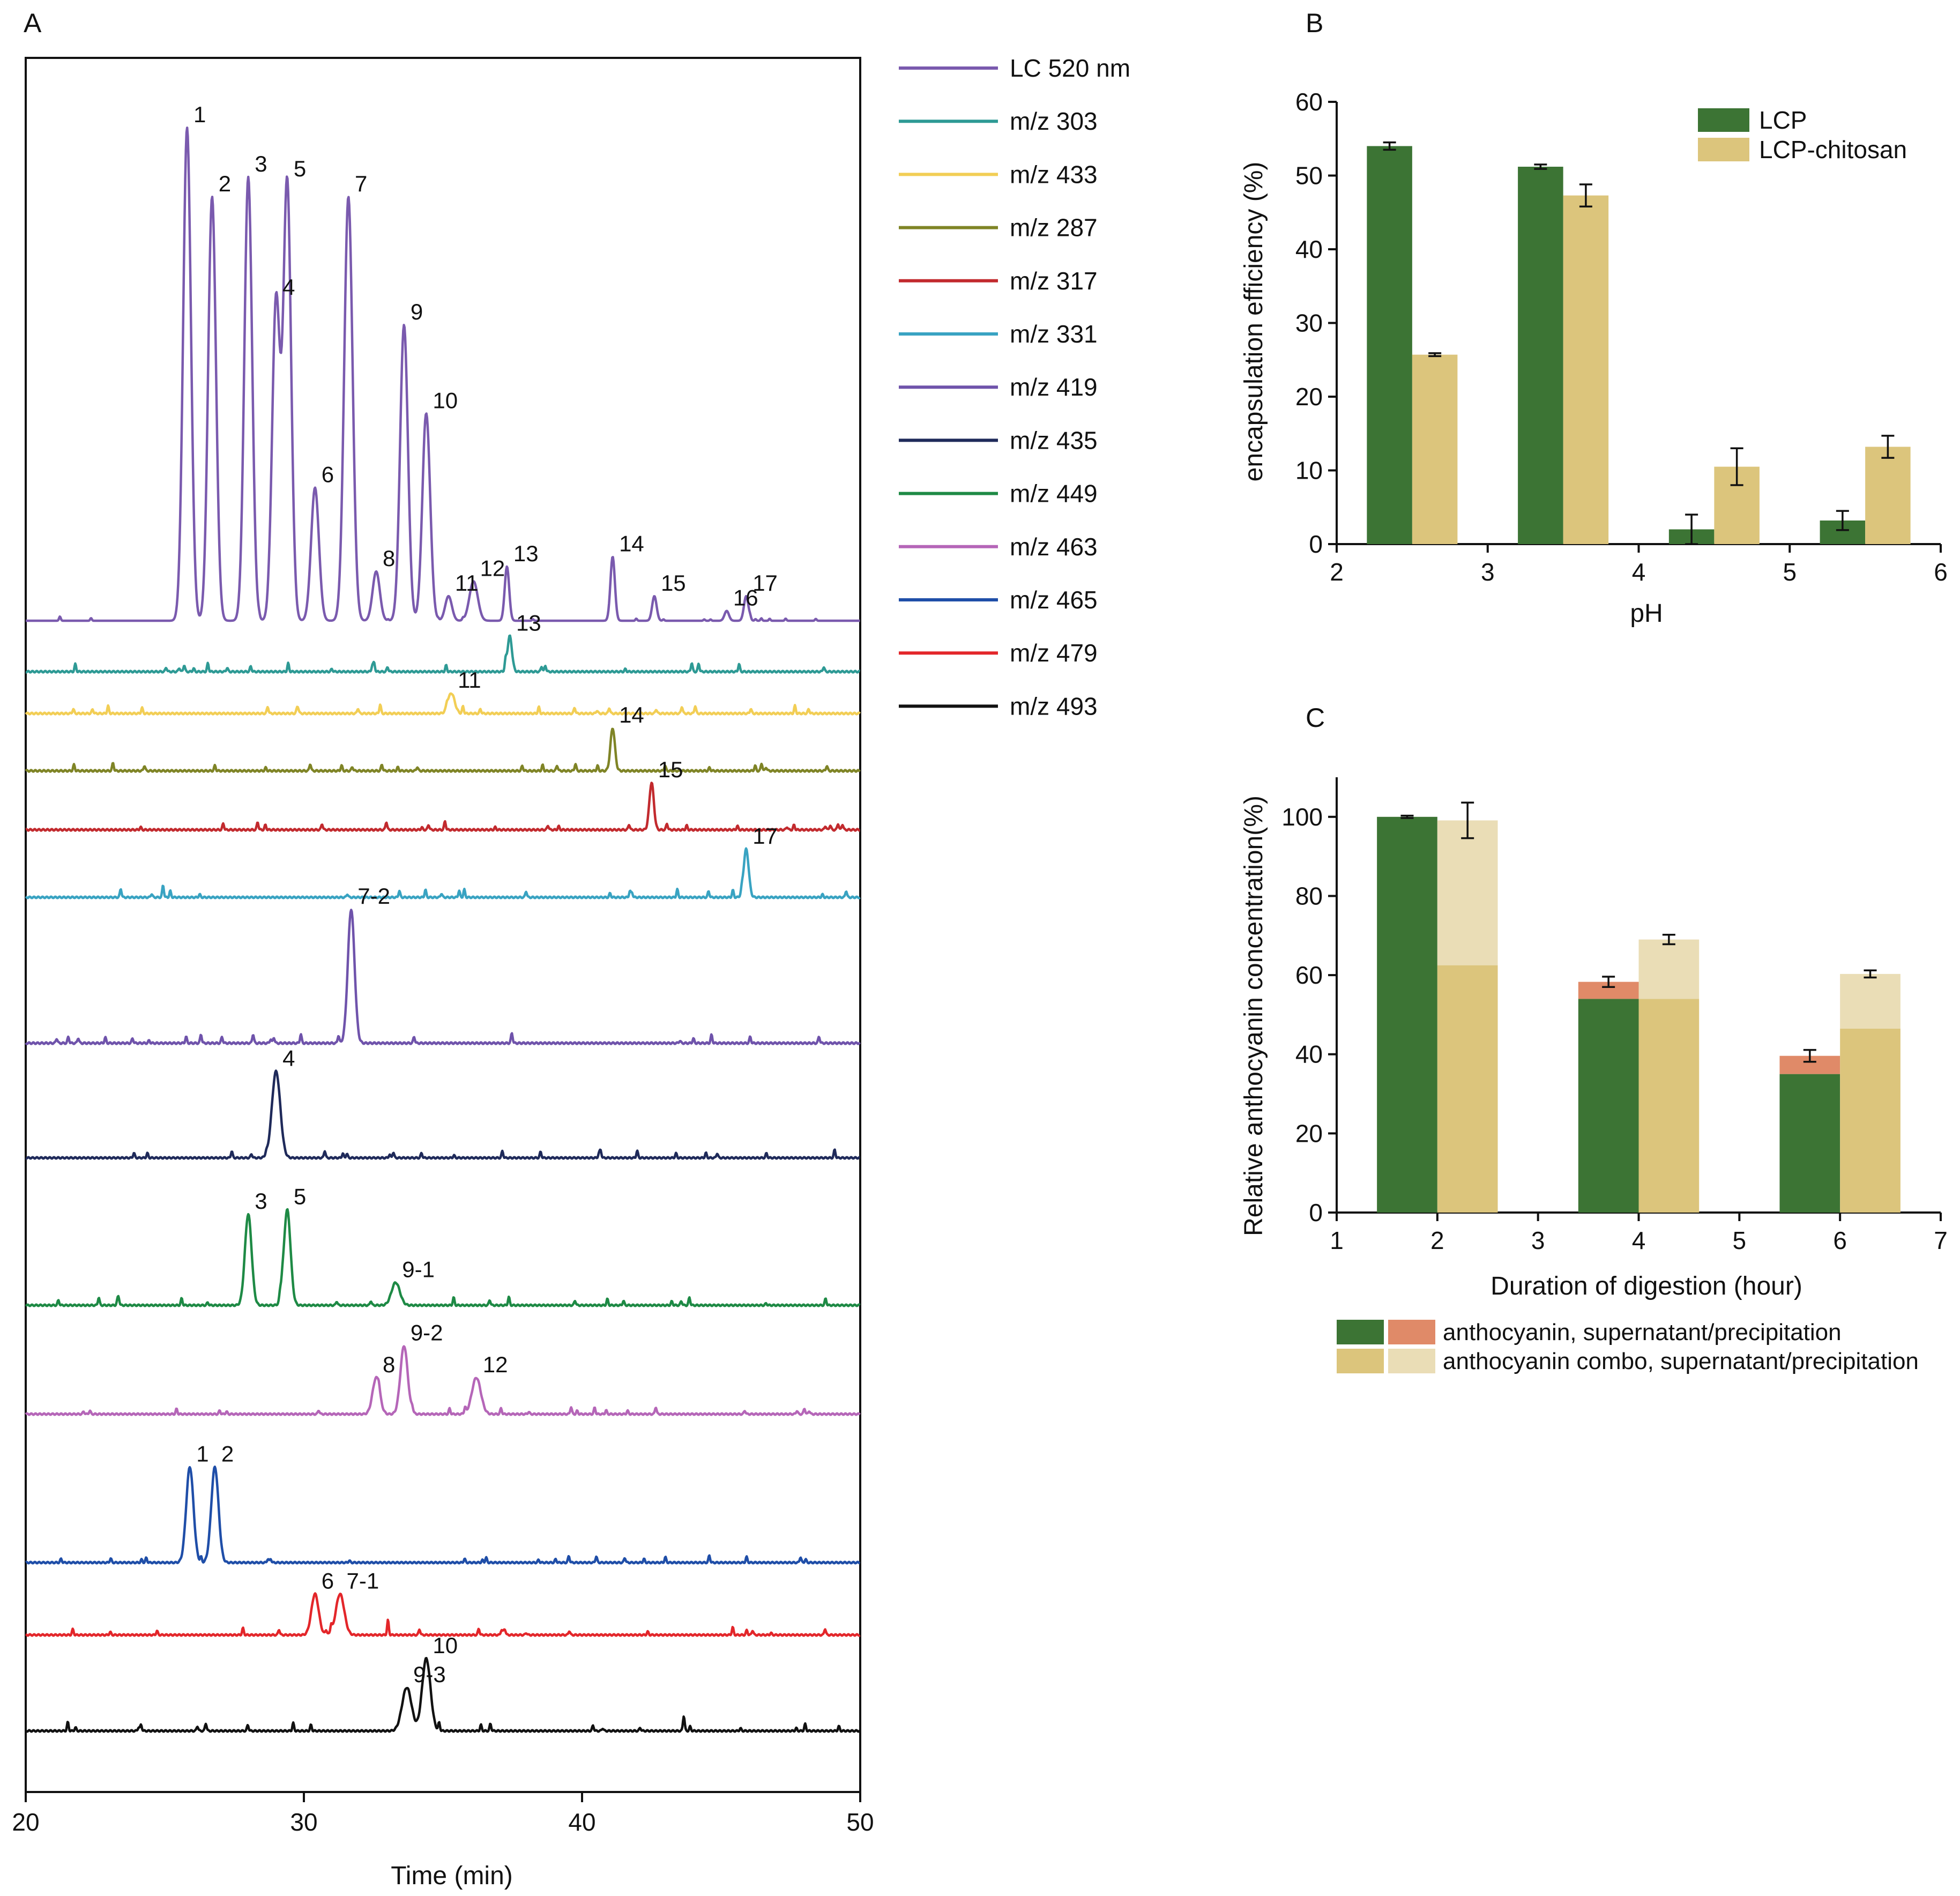 Image resolution: width=1960 pixels, height=1896 pixels. What do you see at coordinates (1054, 600) in the screenshot?
I see `legend-label: m/z 465` at bounding box center [1054, 600].